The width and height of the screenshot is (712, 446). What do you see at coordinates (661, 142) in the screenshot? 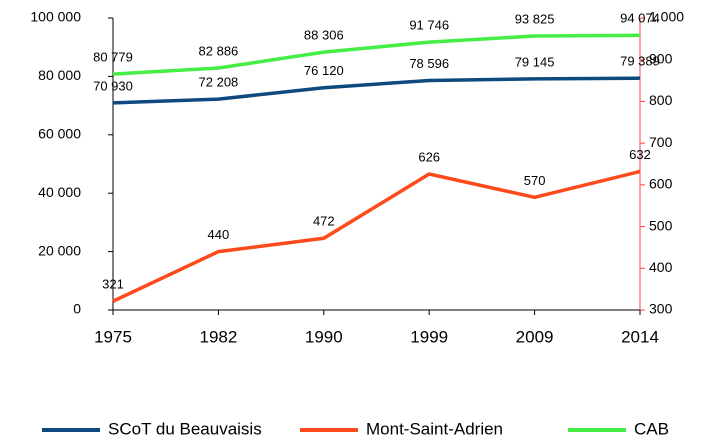
I see `y2-tick-label: 700` at bounding box center [661, 142].